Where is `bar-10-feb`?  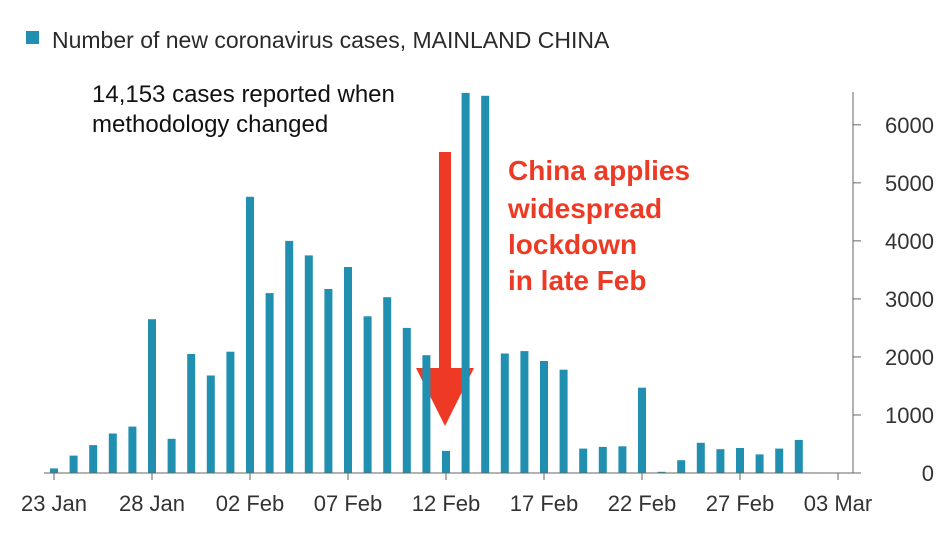 bar-10-feb is located at coordinates (406, 400).